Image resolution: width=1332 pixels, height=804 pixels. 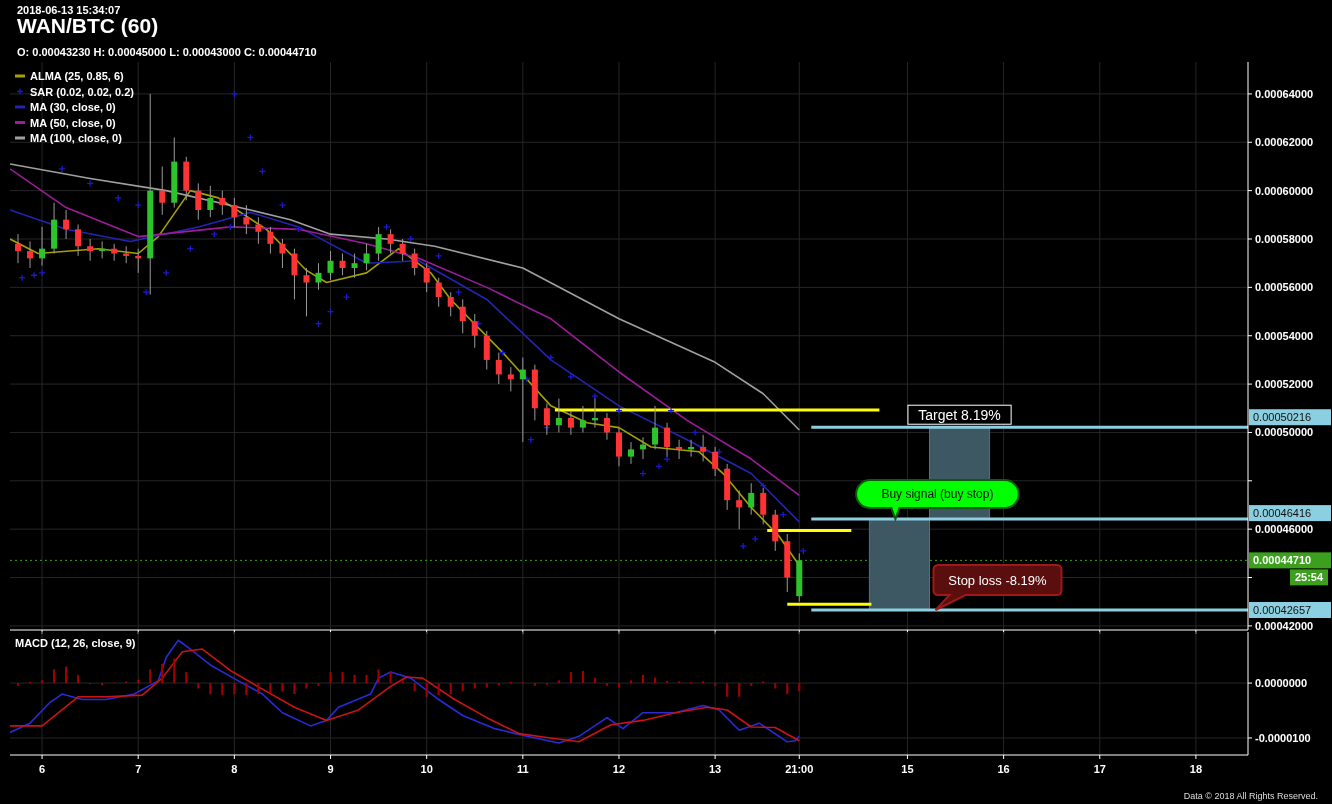 I want to click on data-label: 0.00050216, so click(x=1282, y=417).